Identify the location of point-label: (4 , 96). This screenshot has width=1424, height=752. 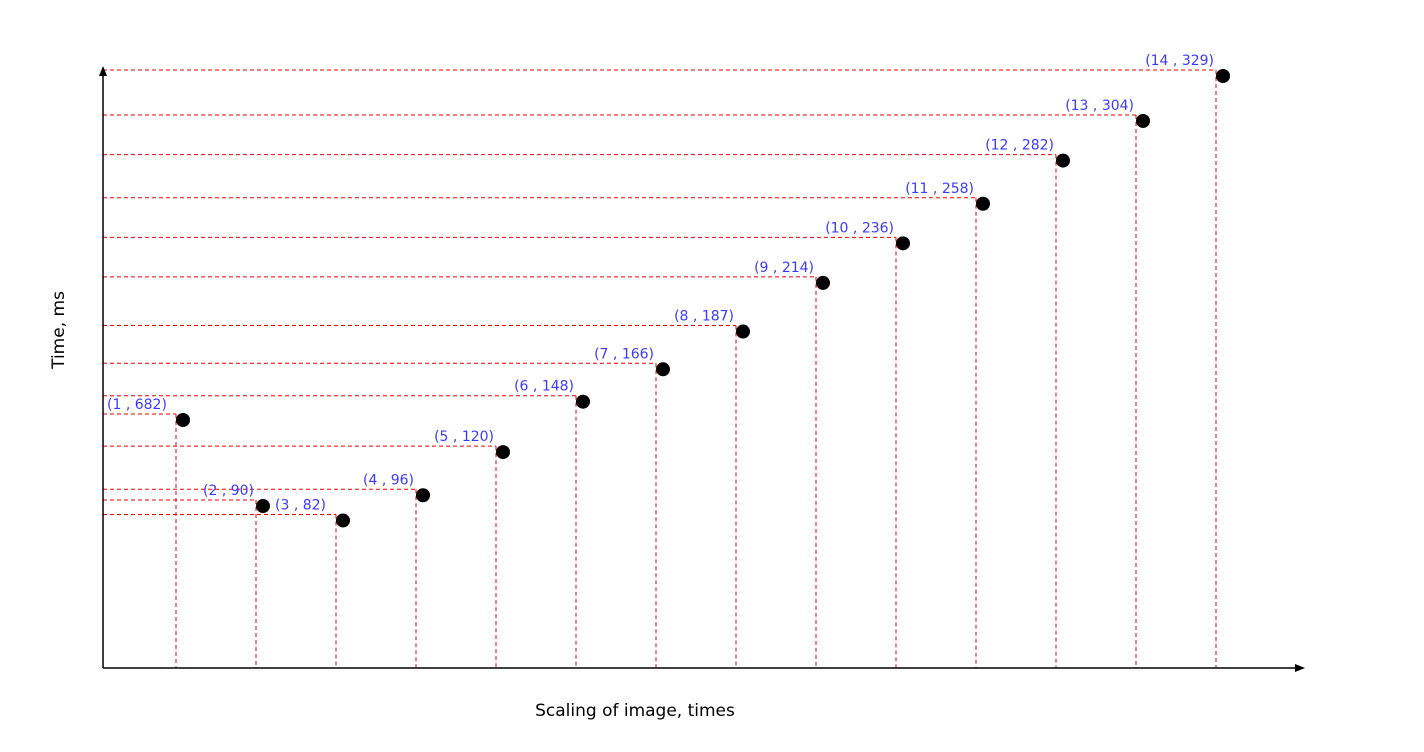
(388, 480).